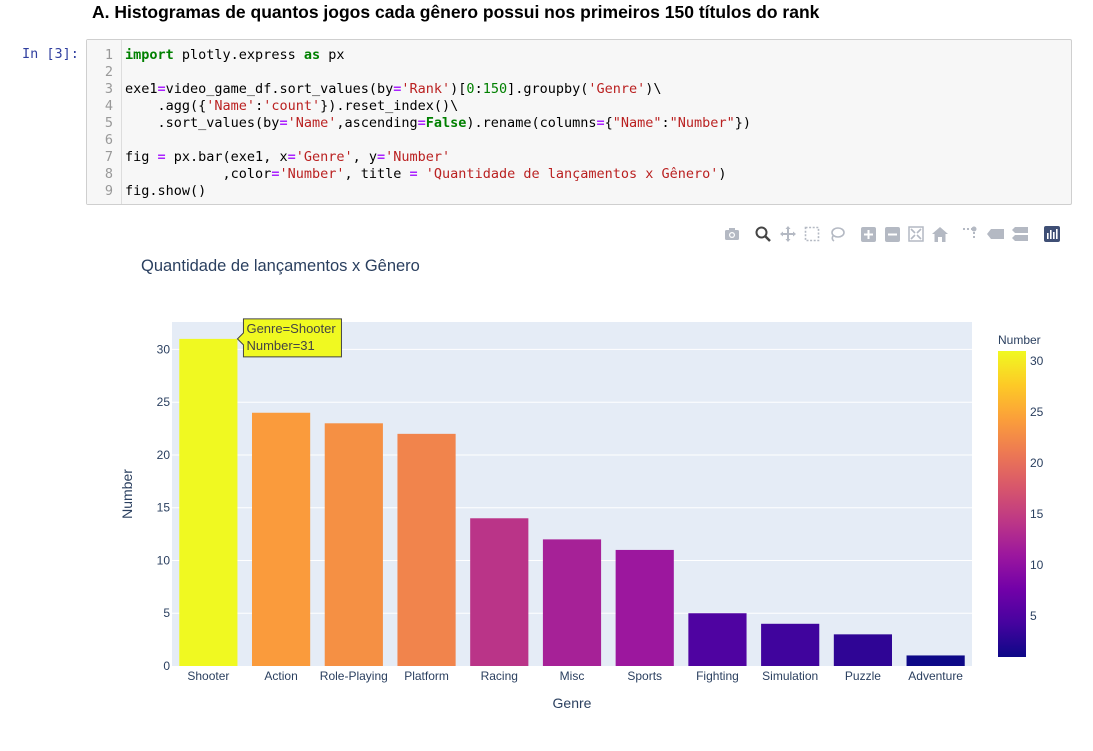 The image size is (1093, 751). What do you see at coordinates (312, 55) in the screenshot?
I see `code-keyword: as` at bounding box center [312, 55].